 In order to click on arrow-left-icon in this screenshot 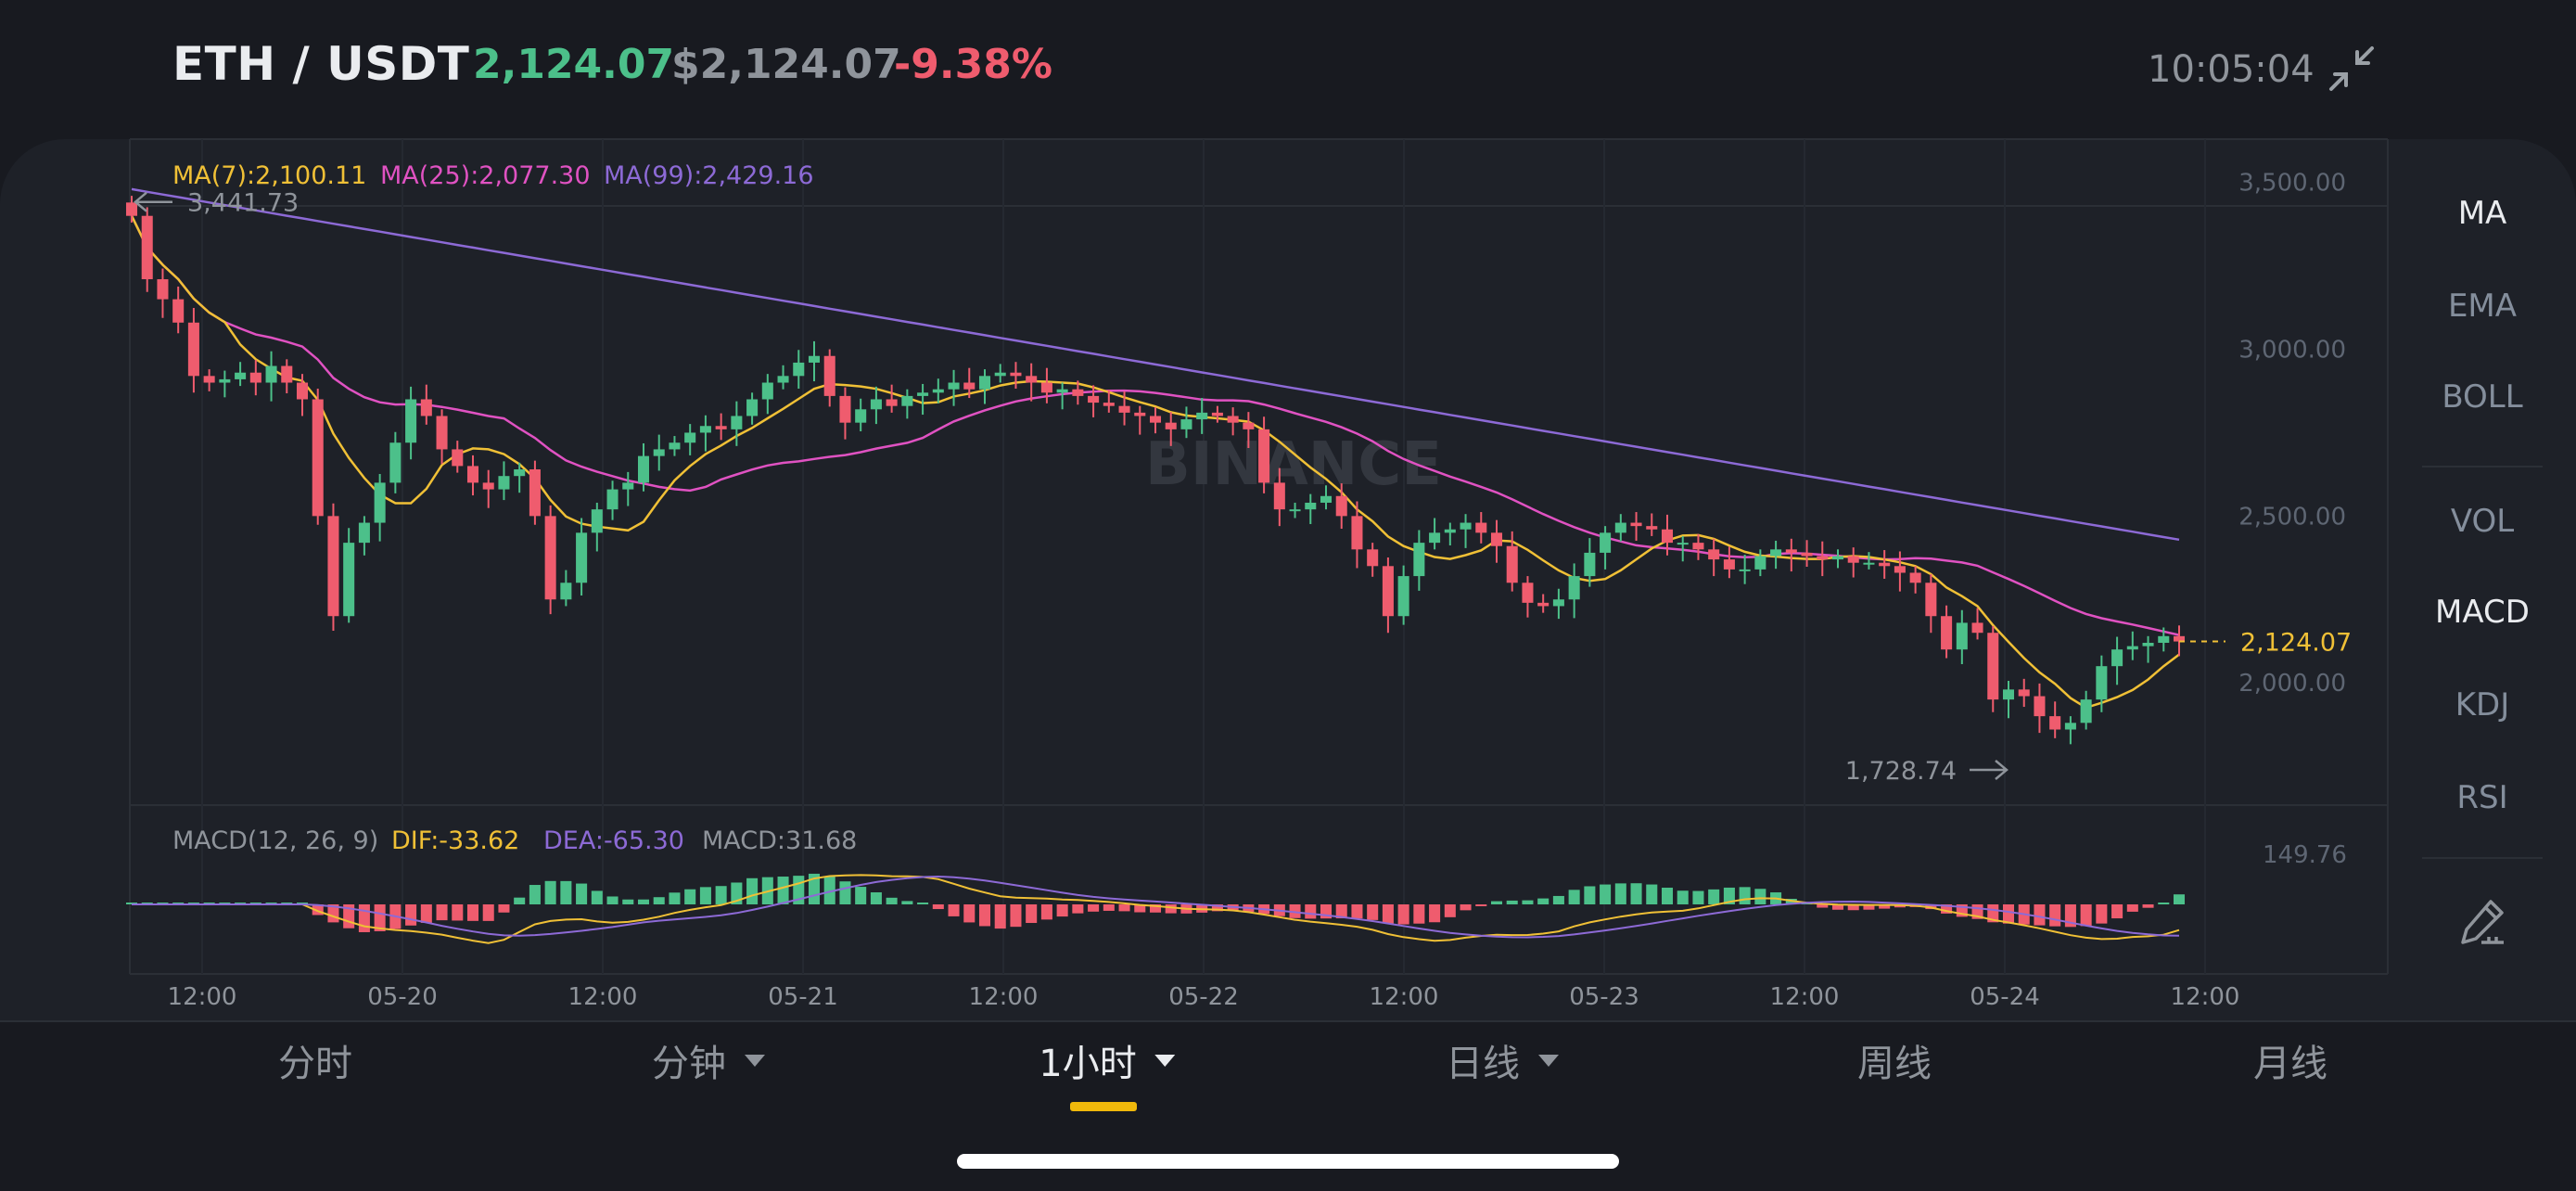, I will do `click(153, 201)`.